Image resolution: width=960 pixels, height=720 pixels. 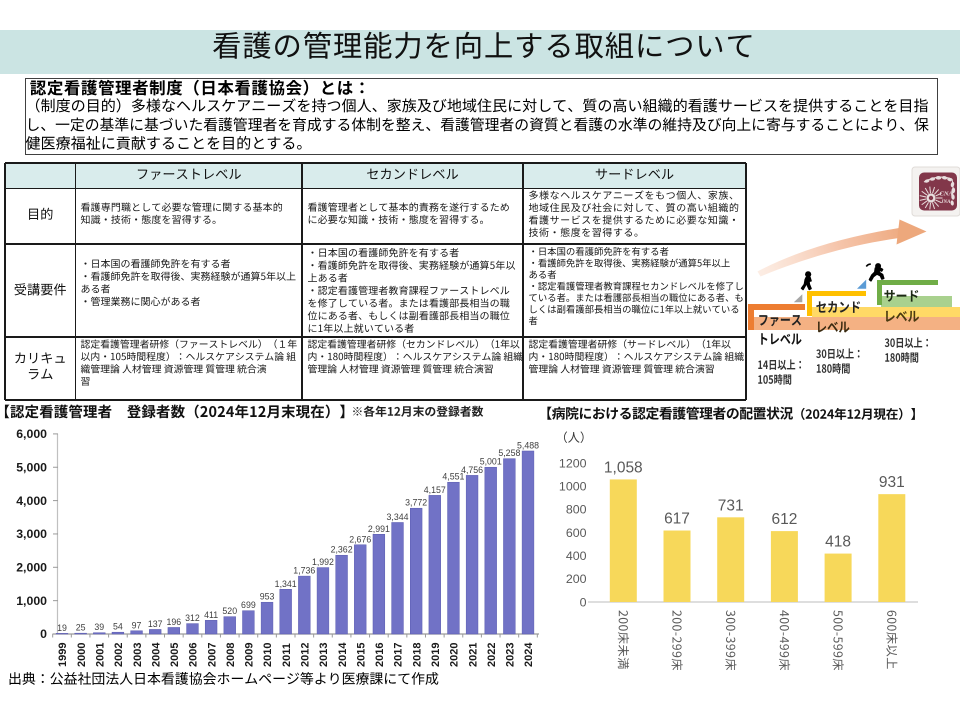 I want to click on svg-text: 3,344, so click(x=398, y=517).